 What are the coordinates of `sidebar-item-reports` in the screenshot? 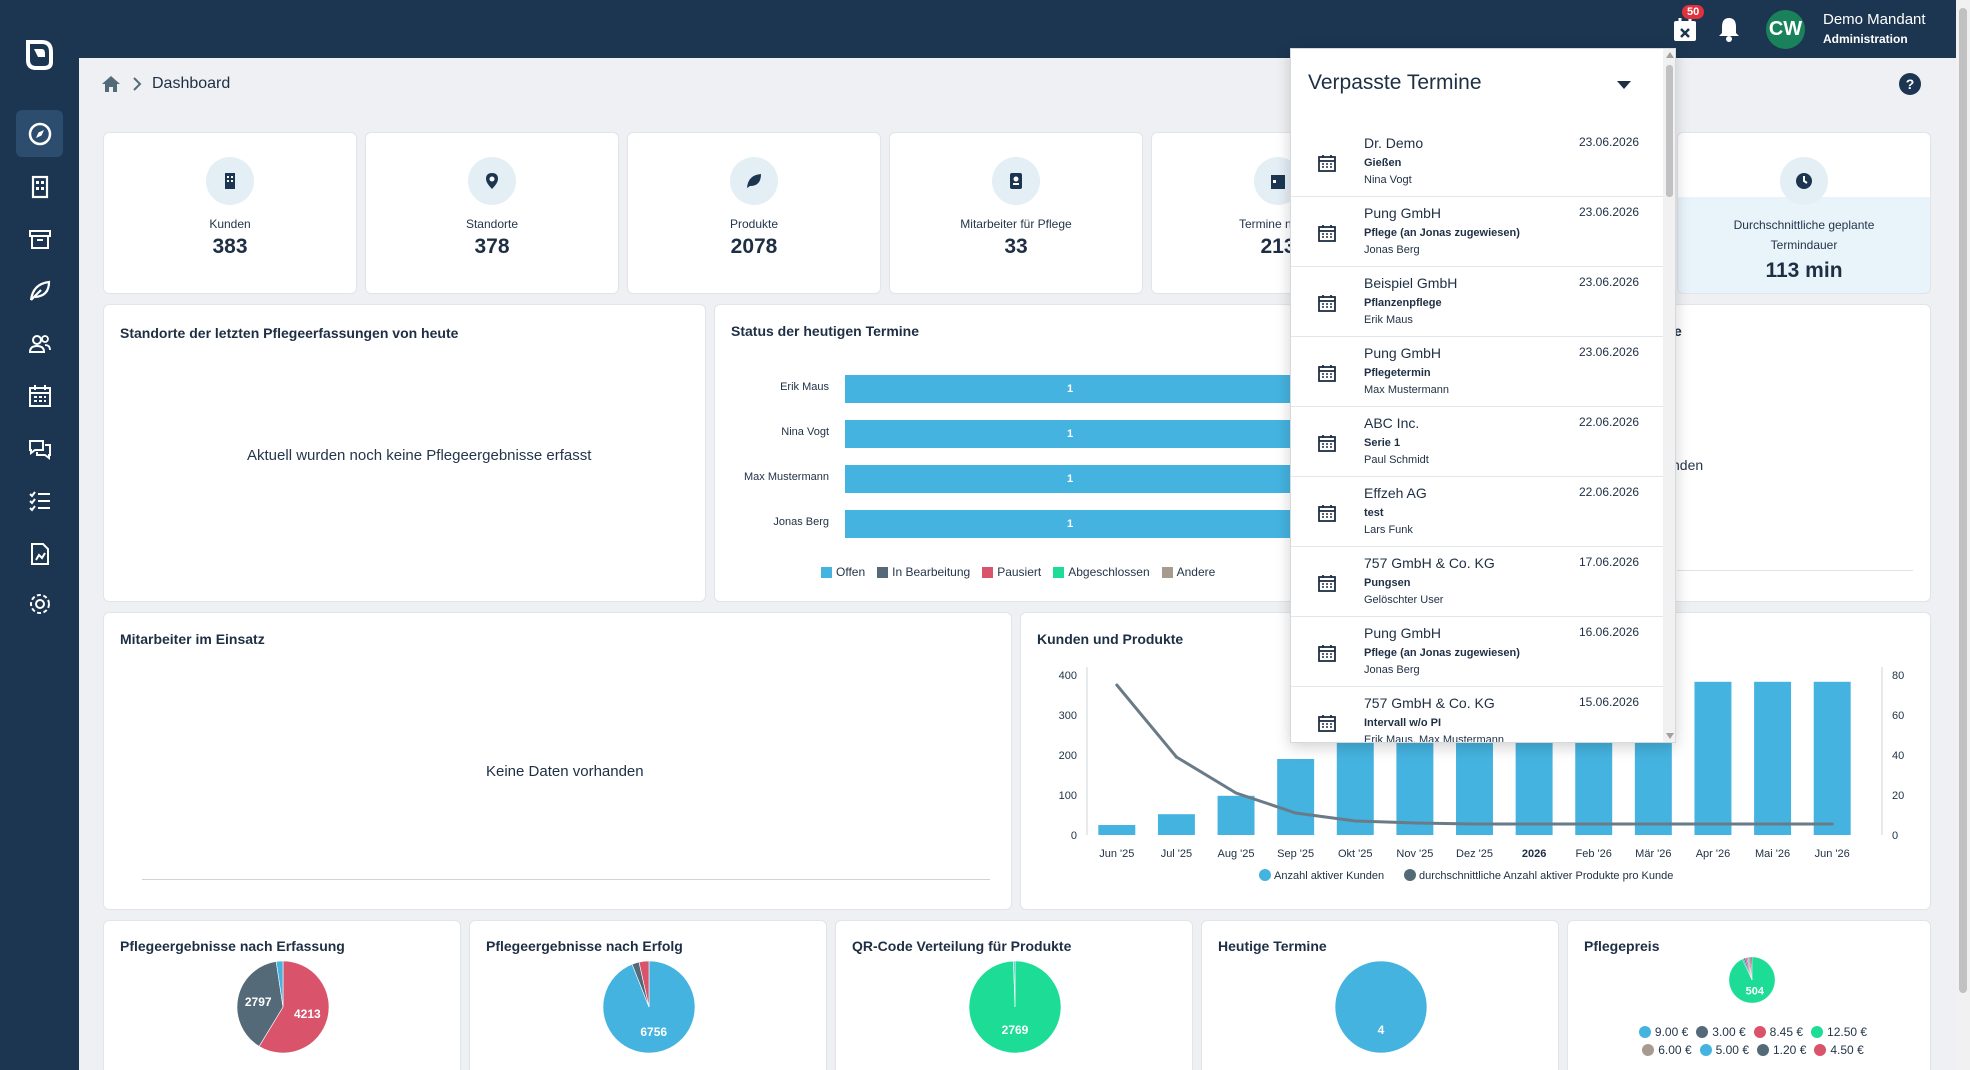 It's located at (39, 553).